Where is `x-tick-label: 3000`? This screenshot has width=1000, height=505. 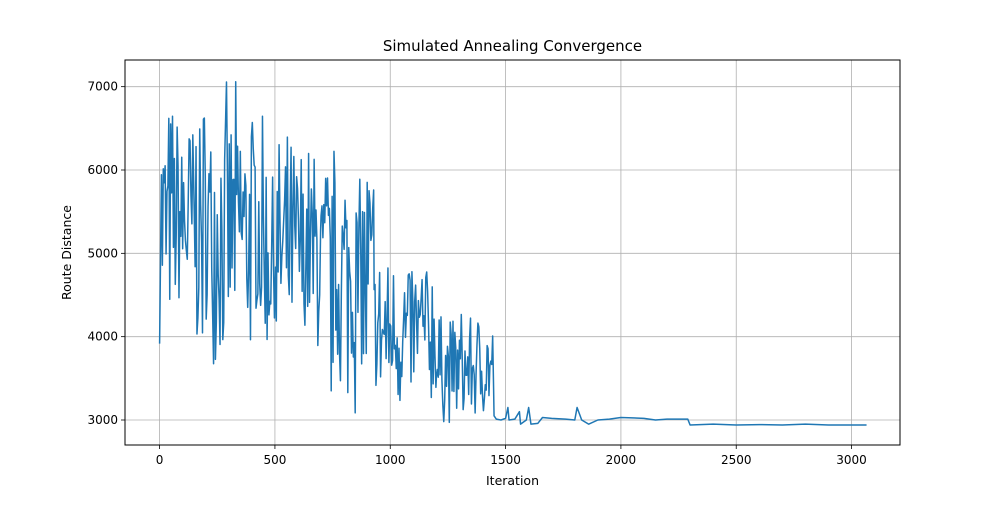
x-tick-label: 3000 is located at coordinates (851, 460).